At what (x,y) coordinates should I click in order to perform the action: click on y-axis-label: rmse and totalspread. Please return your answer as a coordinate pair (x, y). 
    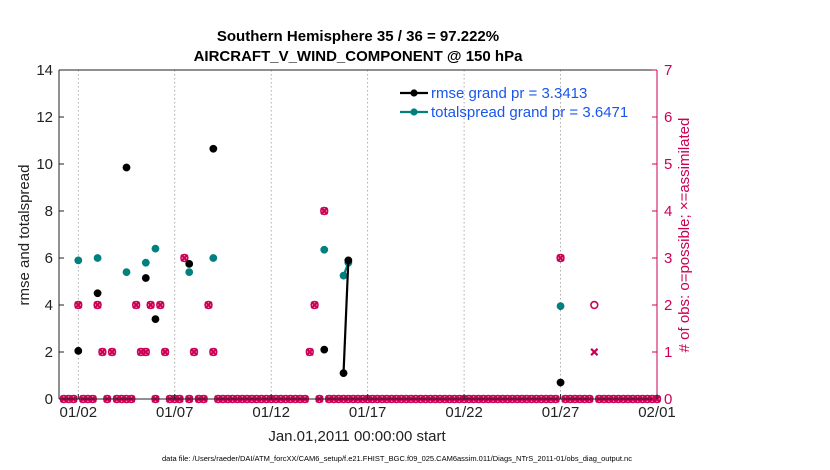
    Looking at the image, I should click on (24, 235).